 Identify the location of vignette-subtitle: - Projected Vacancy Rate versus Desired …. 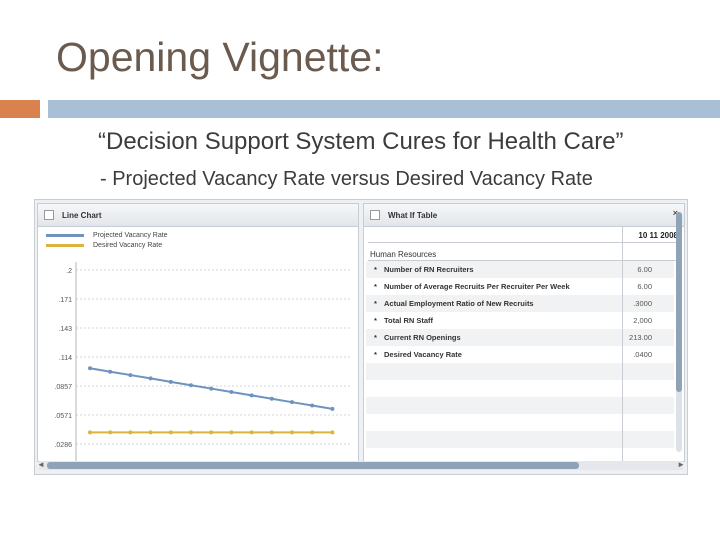
(346, 179).